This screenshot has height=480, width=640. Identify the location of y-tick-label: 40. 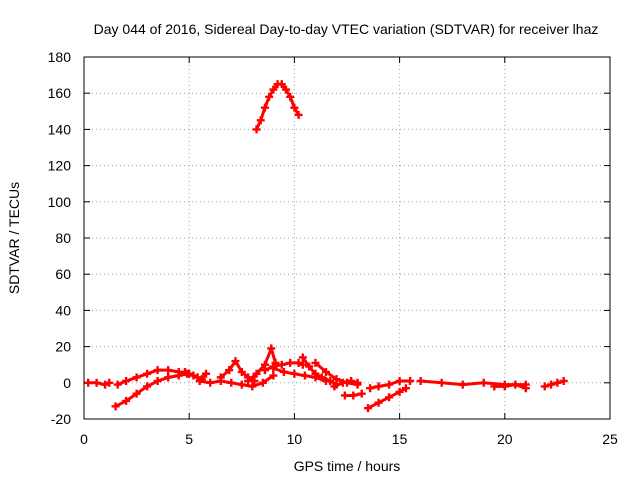
(63, 310).